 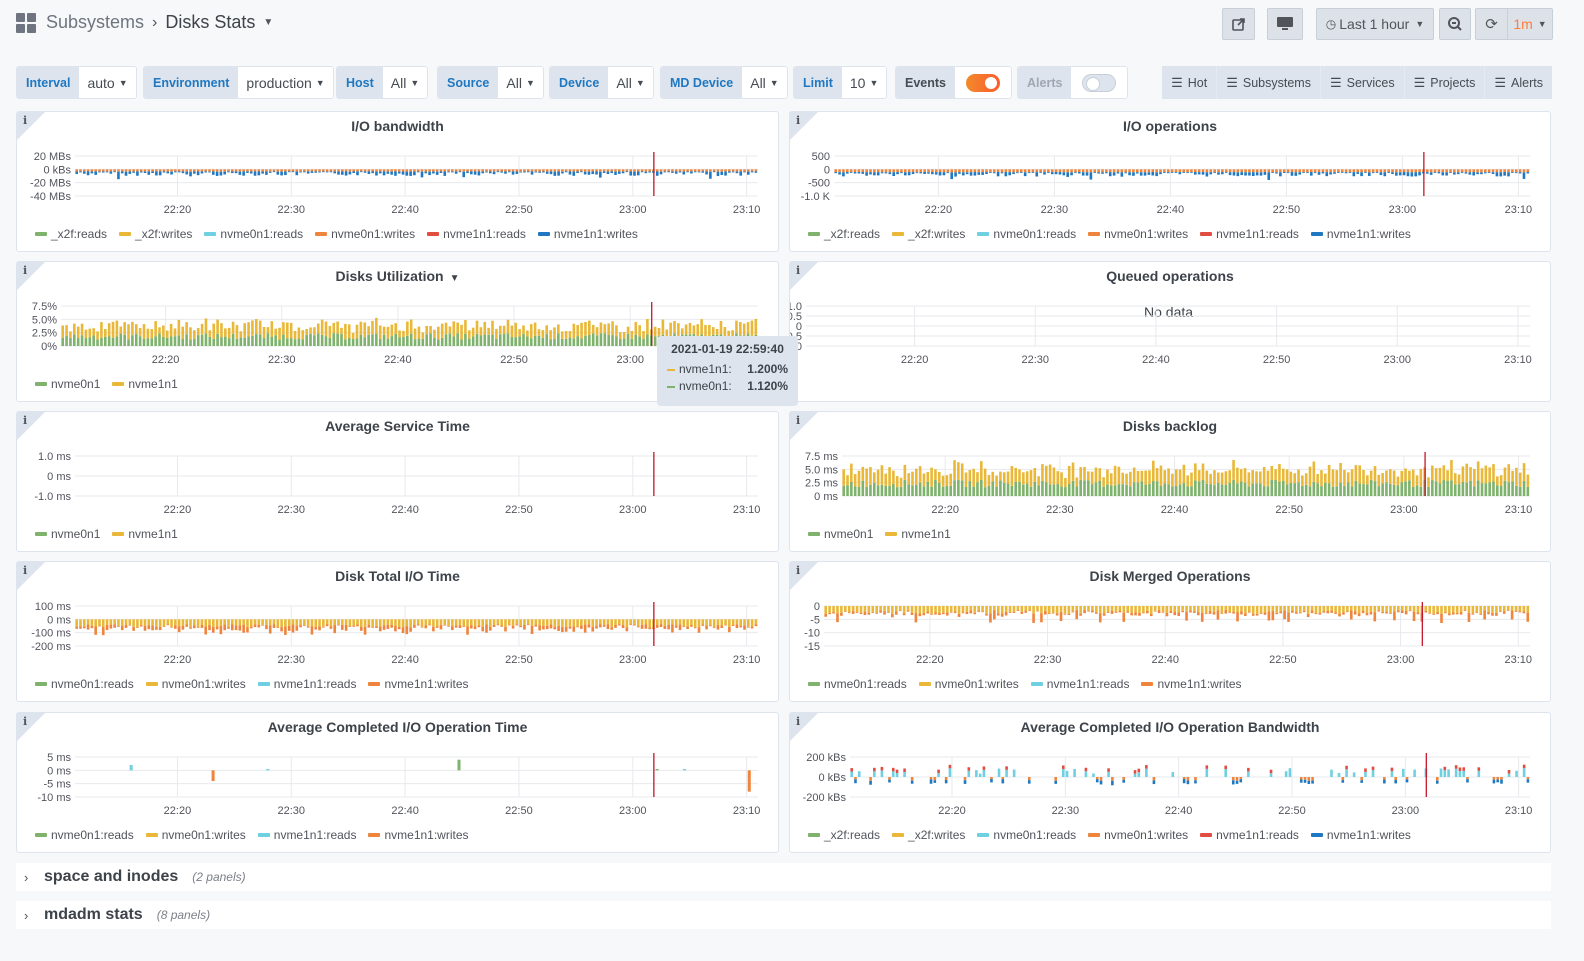 What do you see at coordinates (285, 82) in the screenshot?
I see `variable-value-select: production ▼` at bounding box center [285, 82].